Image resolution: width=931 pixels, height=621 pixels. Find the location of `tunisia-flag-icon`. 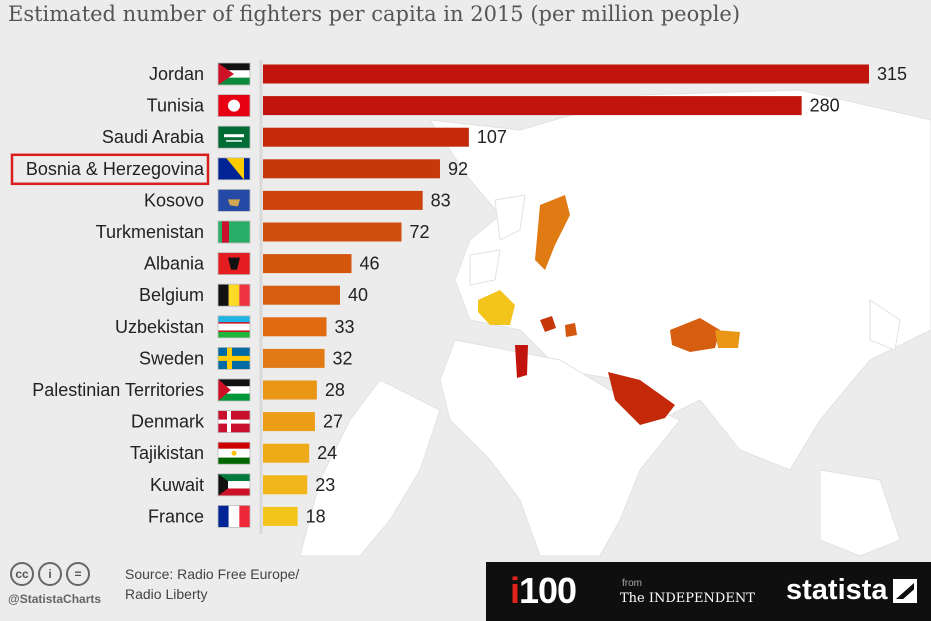

tunisia-flag-icon is located at coordinates (234, 105).